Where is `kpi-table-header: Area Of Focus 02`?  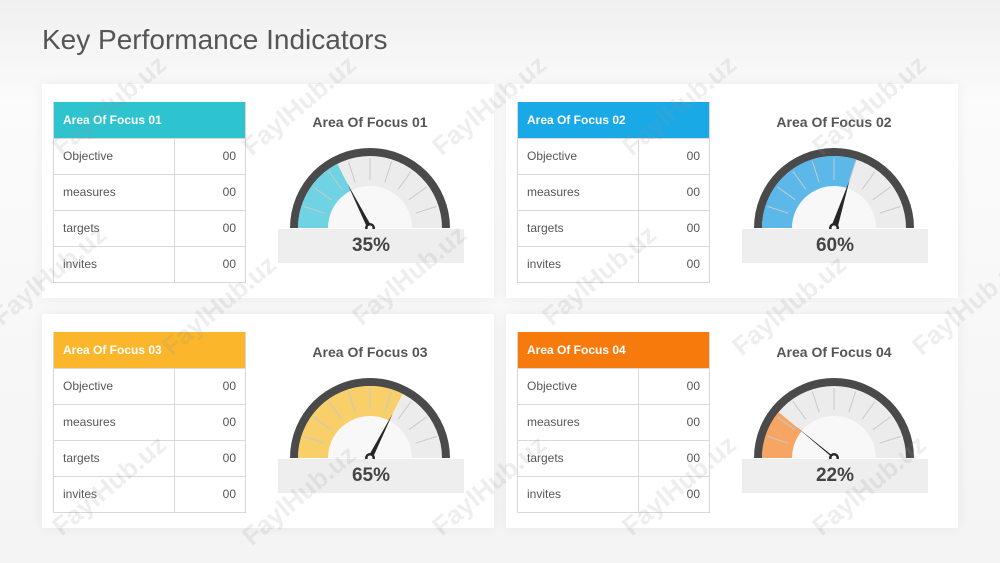 kpi-table-header: Area Of Focus 02 is located at coordinates (613, 120).